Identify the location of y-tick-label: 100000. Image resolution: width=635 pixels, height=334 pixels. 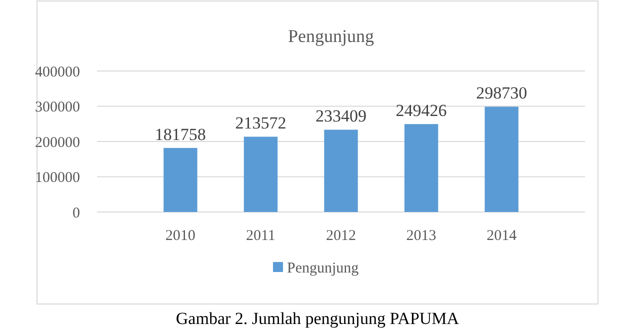
(57, 178).